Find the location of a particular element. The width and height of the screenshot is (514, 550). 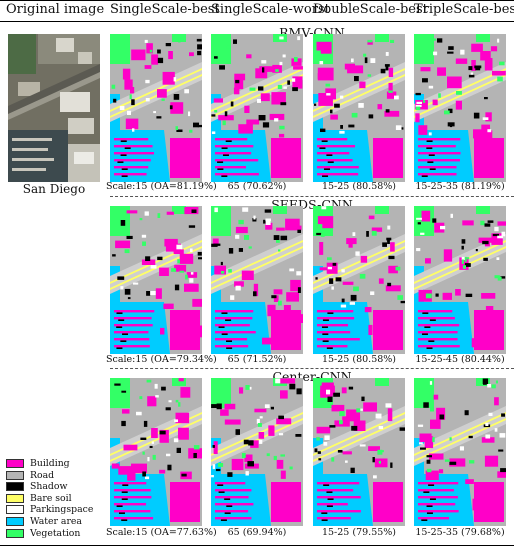

legend-label: Vegetation is located at coordinates (55, 533).